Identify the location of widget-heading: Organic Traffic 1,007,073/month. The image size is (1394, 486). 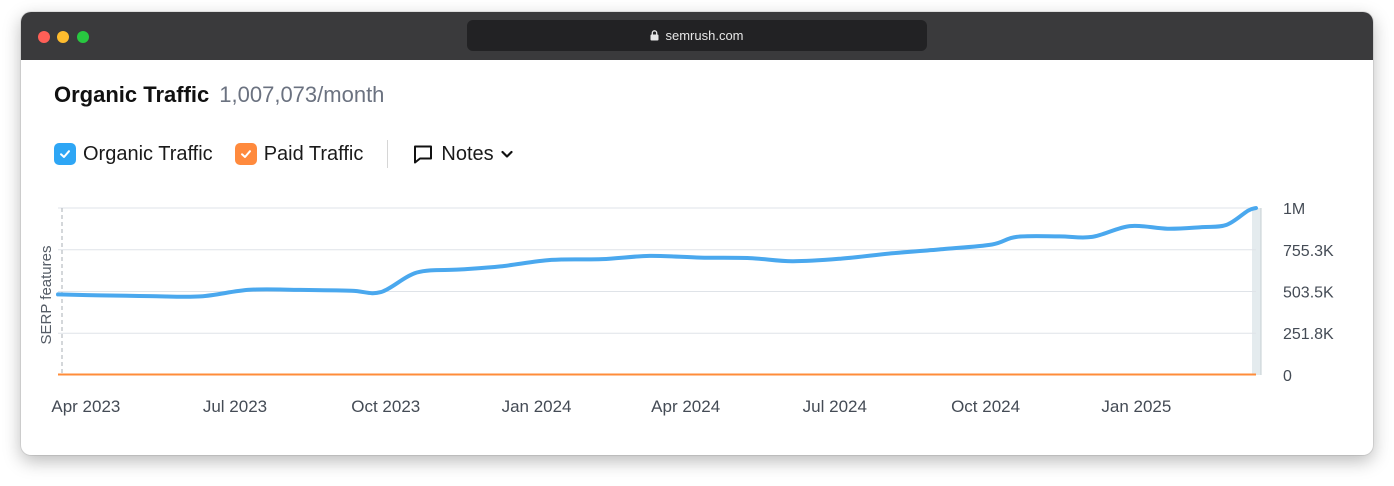
(219, 95).